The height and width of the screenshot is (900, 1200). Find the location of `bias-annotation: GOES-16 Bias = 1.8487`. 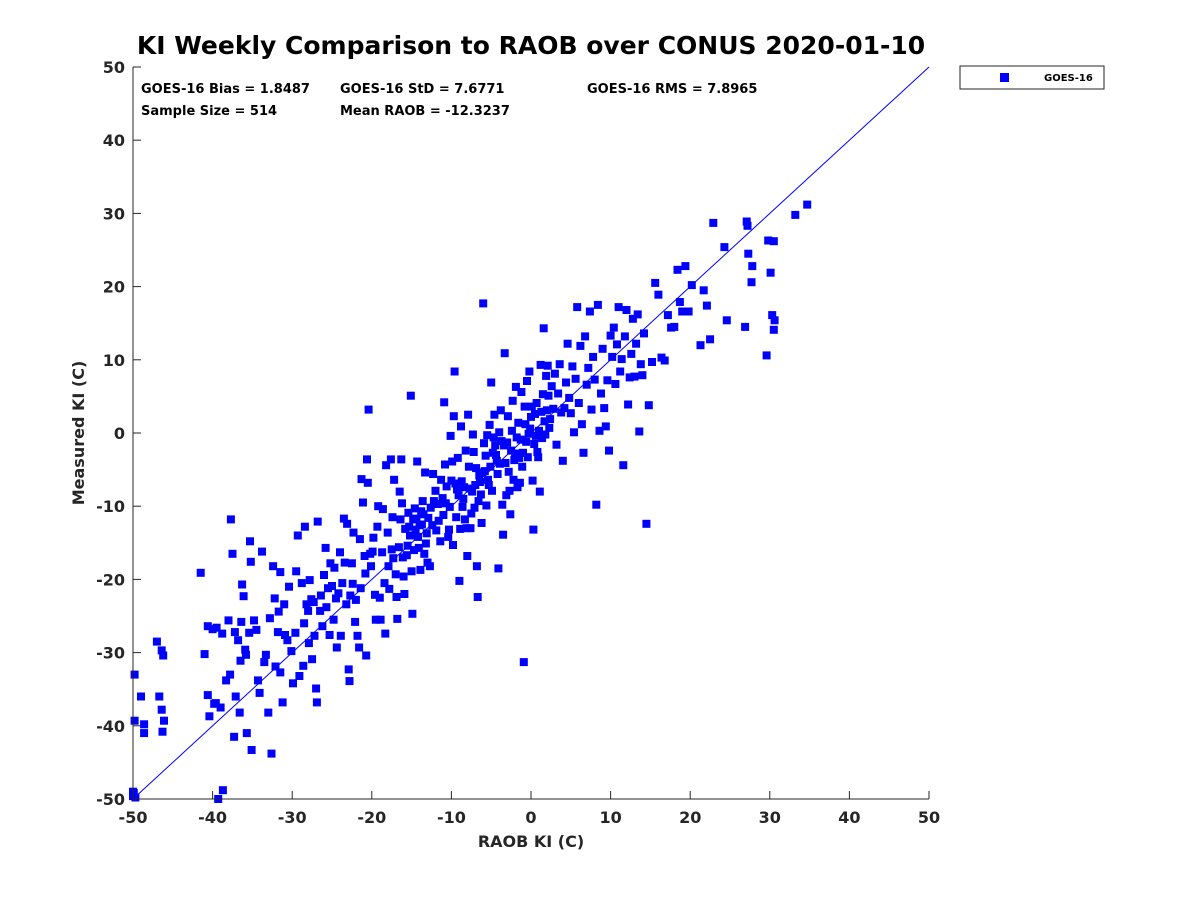

bias-annotation: GOES-16 Bias = 1.8487 is located at coordinates (225, 89).